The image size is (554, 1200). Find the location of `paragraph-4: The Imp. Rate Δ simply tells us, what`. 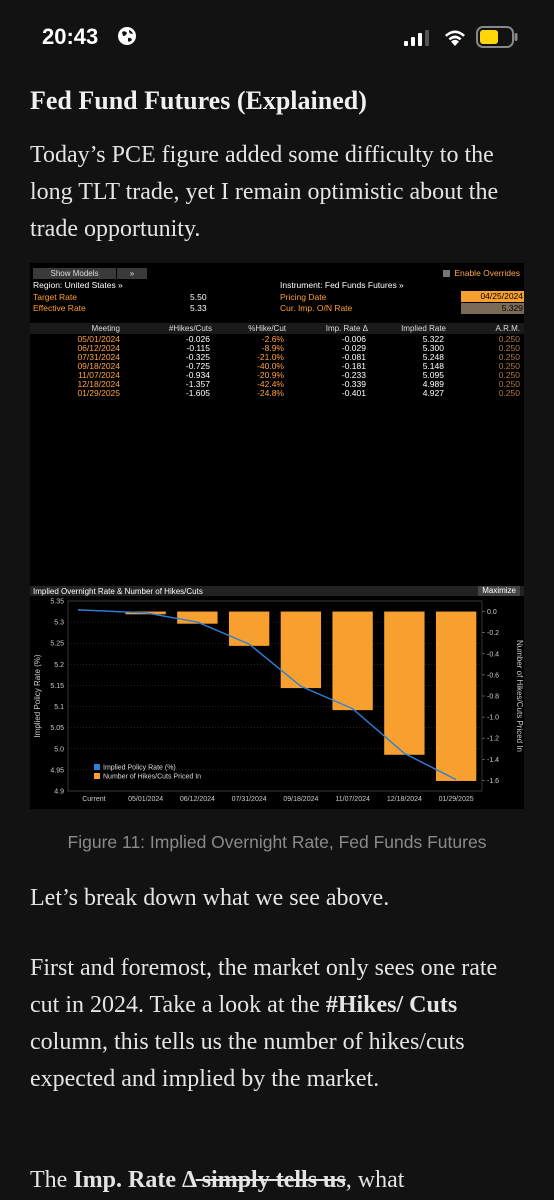

paragraph-4: The Imp. Rate Δ simply tells us, what is located at coordinates (280, 1180).